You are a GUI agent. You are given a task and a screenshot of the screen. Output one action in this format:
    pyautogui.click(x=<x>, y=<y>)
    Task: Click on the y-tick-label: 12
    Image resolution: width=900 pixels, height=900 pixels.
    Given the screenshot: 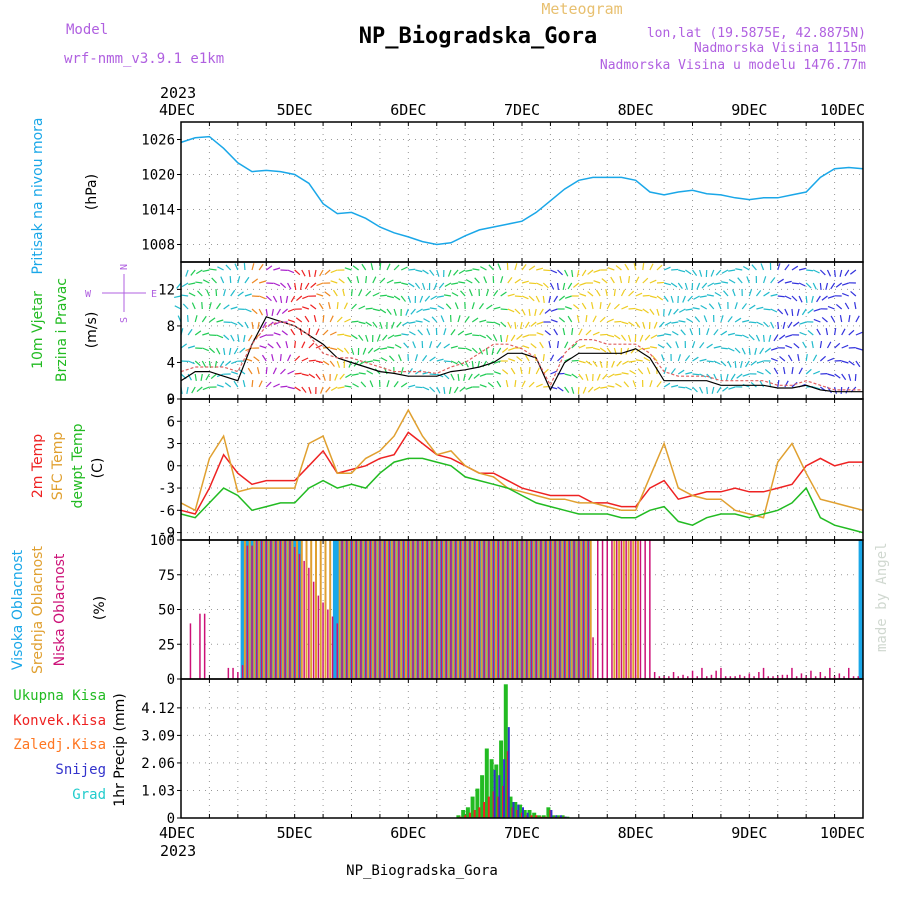 What is the action you would take?
    pyautogui.click(x=166, y=290)
    